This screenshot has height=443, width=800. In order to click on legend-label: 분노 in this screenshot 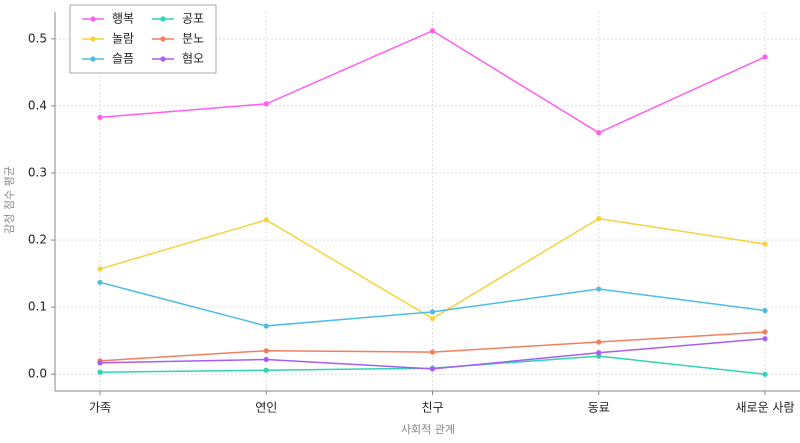, I will do `click(193, 39)`.